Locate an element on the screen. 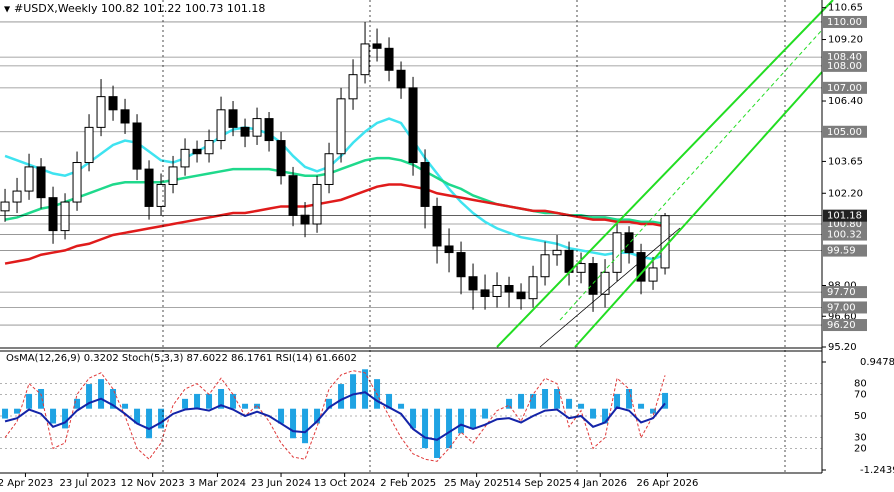  level-label: 108.00 is located at coordinates (844, 66).